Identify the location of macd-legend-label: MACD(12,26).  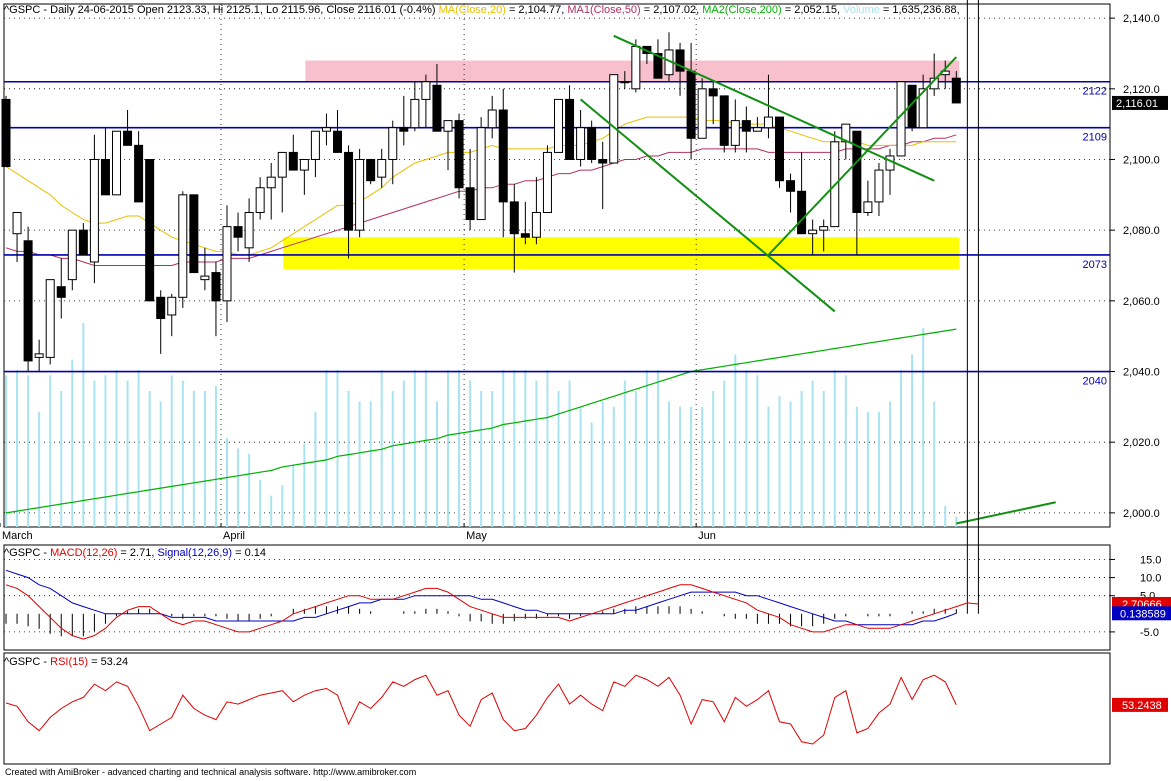
(83, 553).